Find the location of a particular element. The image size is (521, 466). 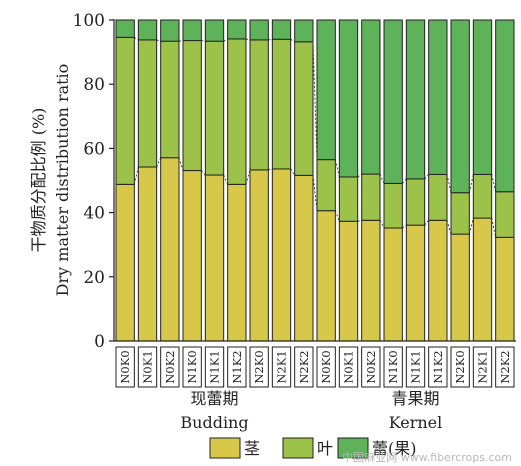

category-label-11: N0K1 is located at coordinates (349, 366).